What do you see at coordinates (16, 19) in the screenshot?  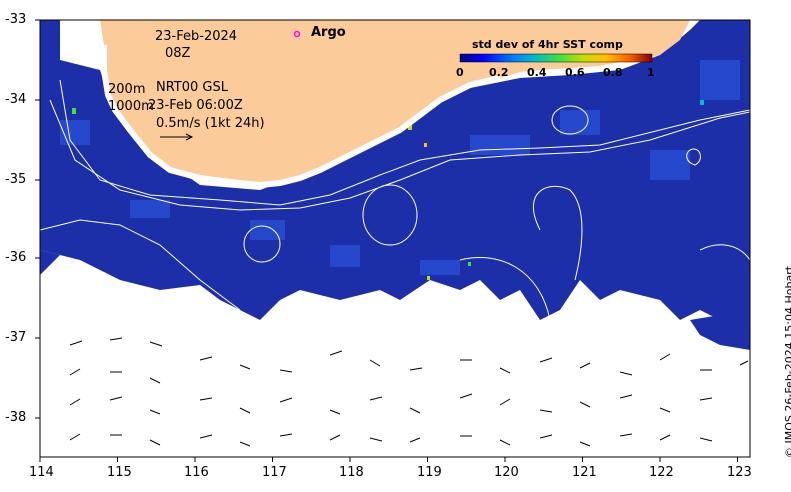 I see `y-tick-label: -33` at bounding box center [16, 19].